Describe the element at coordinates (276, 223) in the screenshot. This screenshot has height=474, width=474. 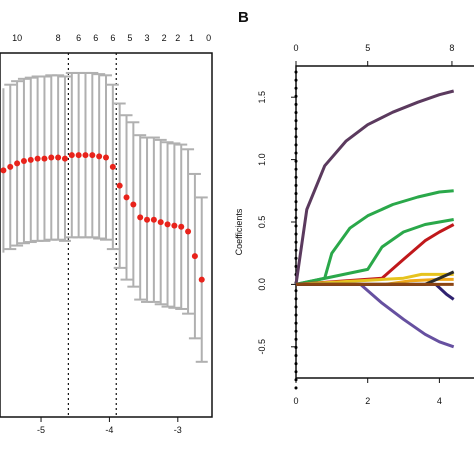
I see `panel-b-y-axis: -0.5 0.0 0.5 1.0 1.5` at that location.